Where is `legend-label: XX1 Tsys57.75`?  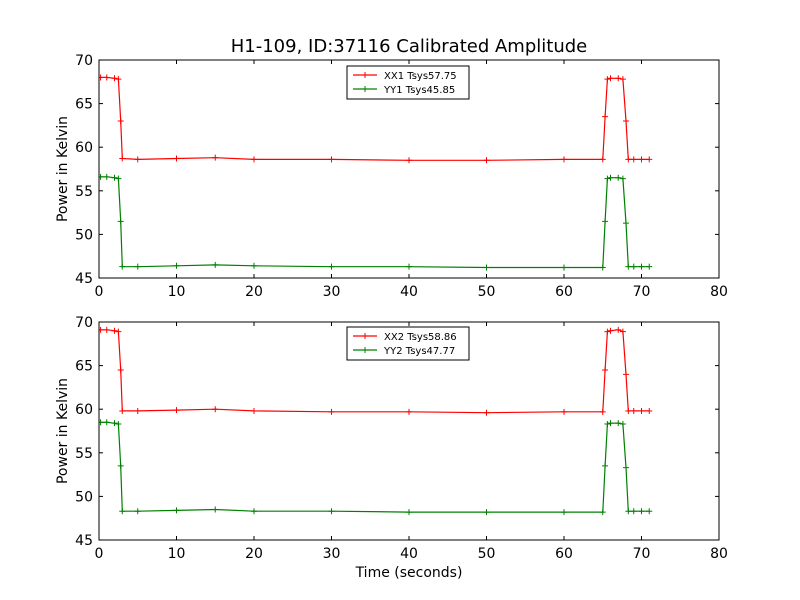
legend-label: XX1 Tsys57.75 is located at coordinates (420, 76).